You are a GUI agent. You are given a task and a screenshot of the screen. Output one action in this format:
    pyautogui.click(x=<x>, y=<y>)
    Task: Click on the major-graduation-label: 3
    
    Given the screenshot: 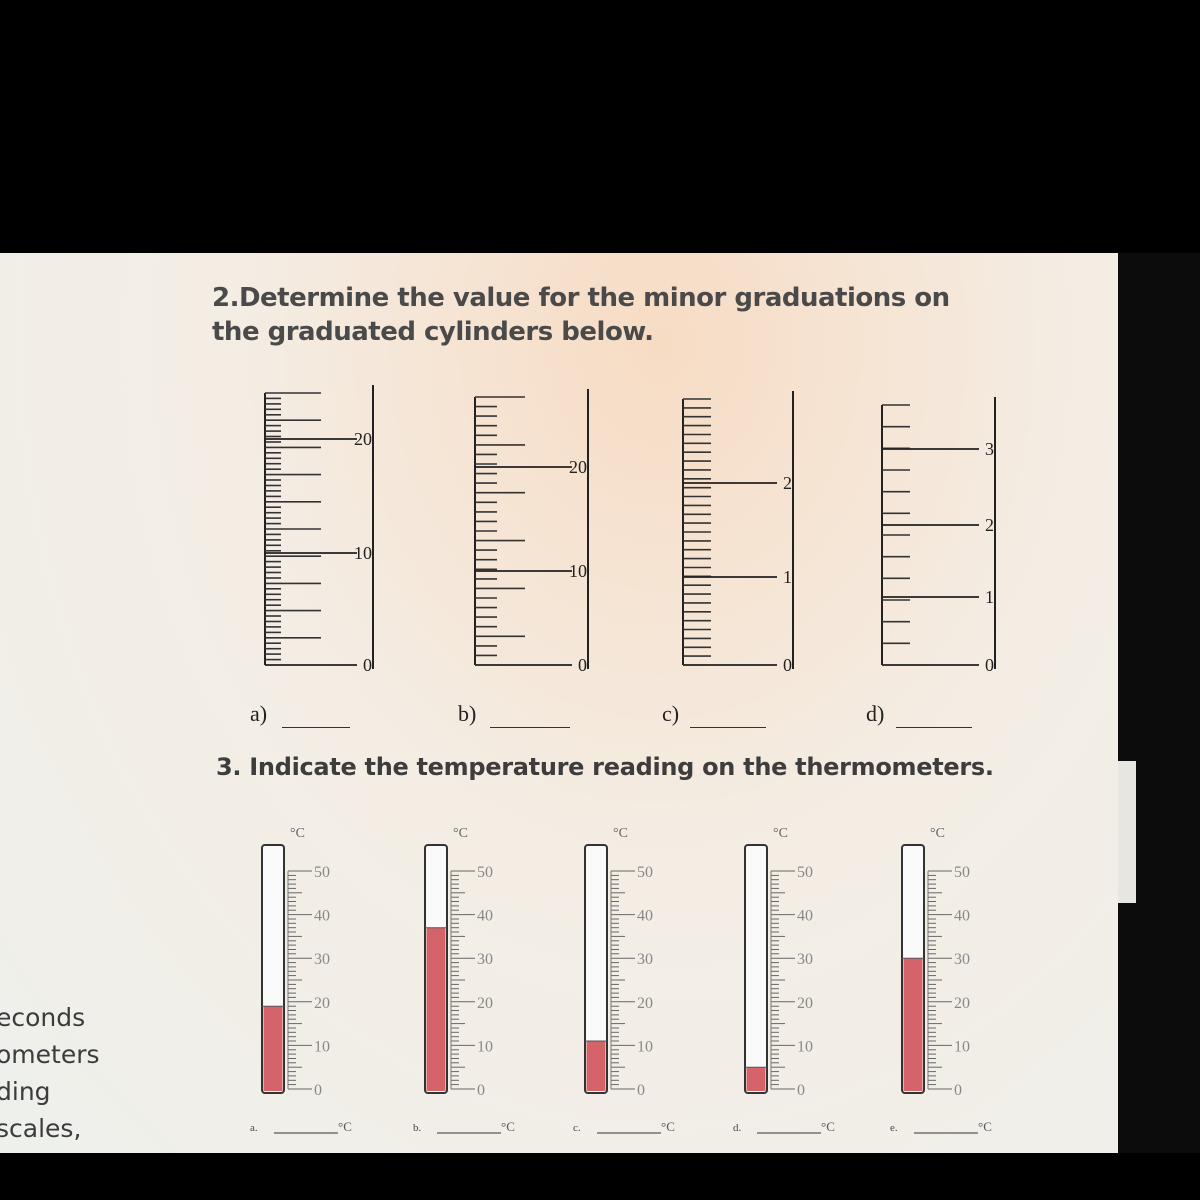 What is the action you would take?
    pyautogui.click(x=989, y=449)
    